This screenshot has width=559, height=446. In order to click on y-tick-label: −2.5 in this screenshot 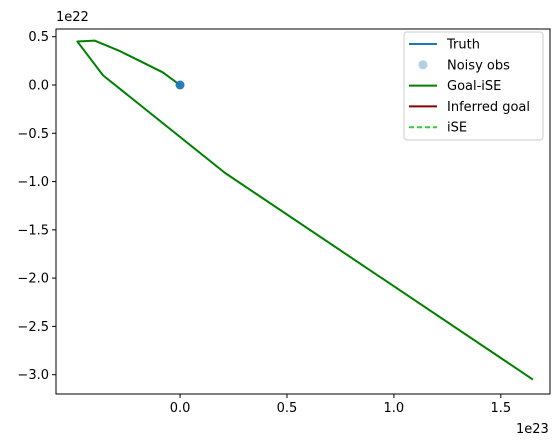, I will do `click(33, 327)`.